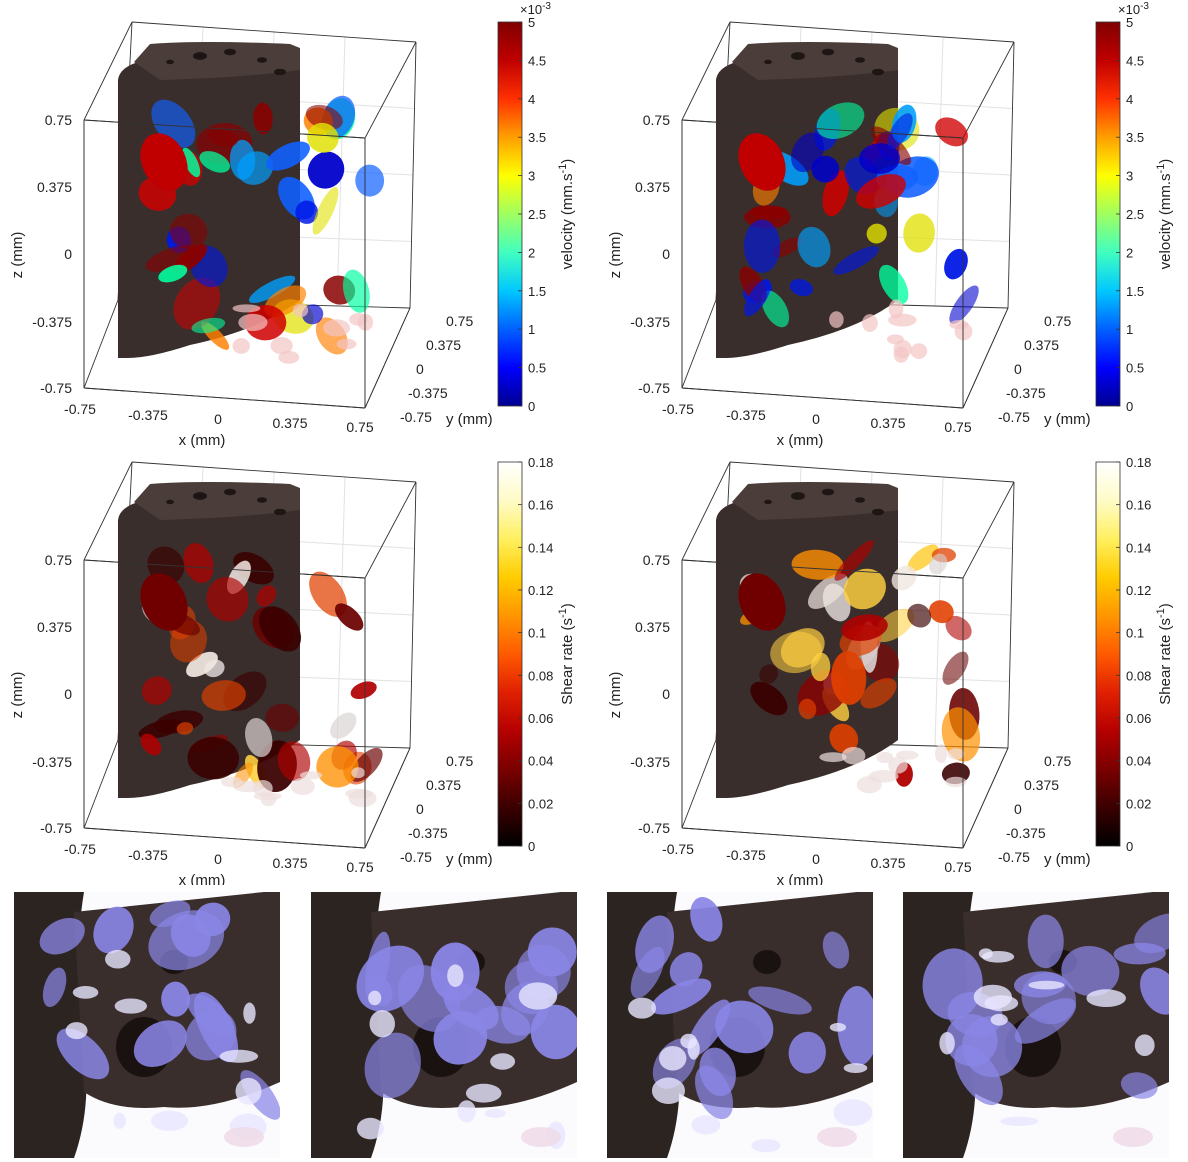 The image size is (1188, 1162). Describe the element at coordinates (537, 633) in the screenshot. I see `colorbar-tick-label: 0.1` at that location.